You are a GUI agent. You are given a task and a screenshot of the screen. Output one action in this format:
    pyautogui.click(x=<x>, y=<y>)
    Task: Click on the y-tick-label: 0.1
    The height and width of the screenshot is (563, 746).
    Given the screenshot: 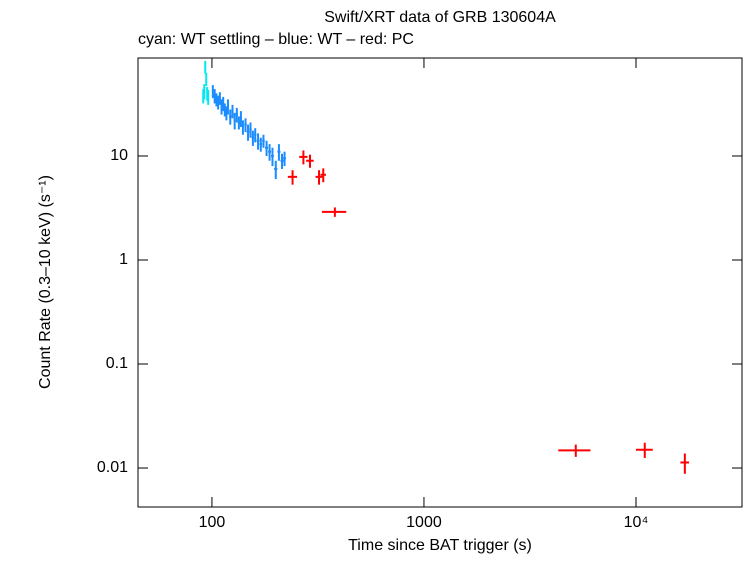 What is the action you would take?
    pyautogui.click(x=117, y=363)
    